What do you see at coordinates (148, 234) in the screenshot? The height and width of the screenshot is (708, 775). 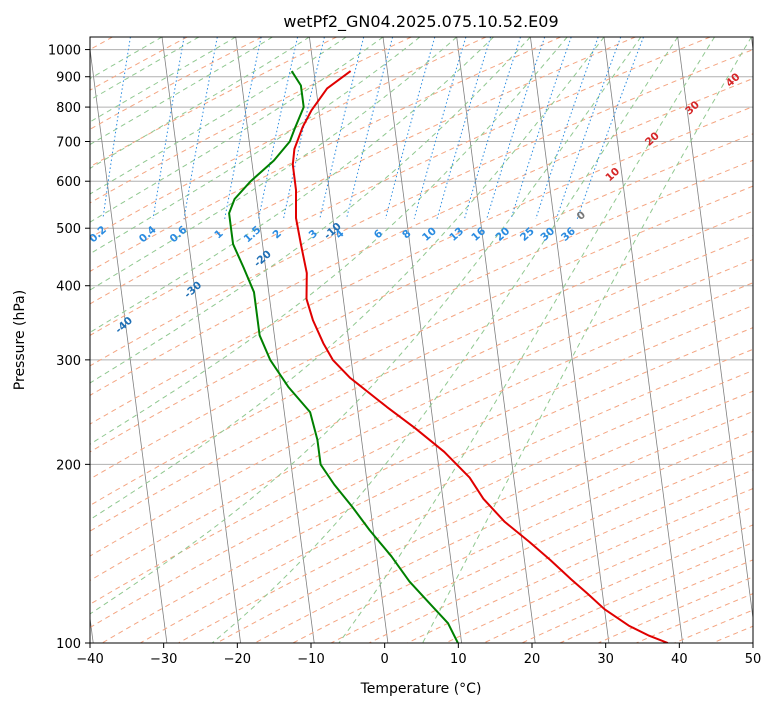 I see `mixing-ratio-label: 0.4` at bounding box center [148, 234].